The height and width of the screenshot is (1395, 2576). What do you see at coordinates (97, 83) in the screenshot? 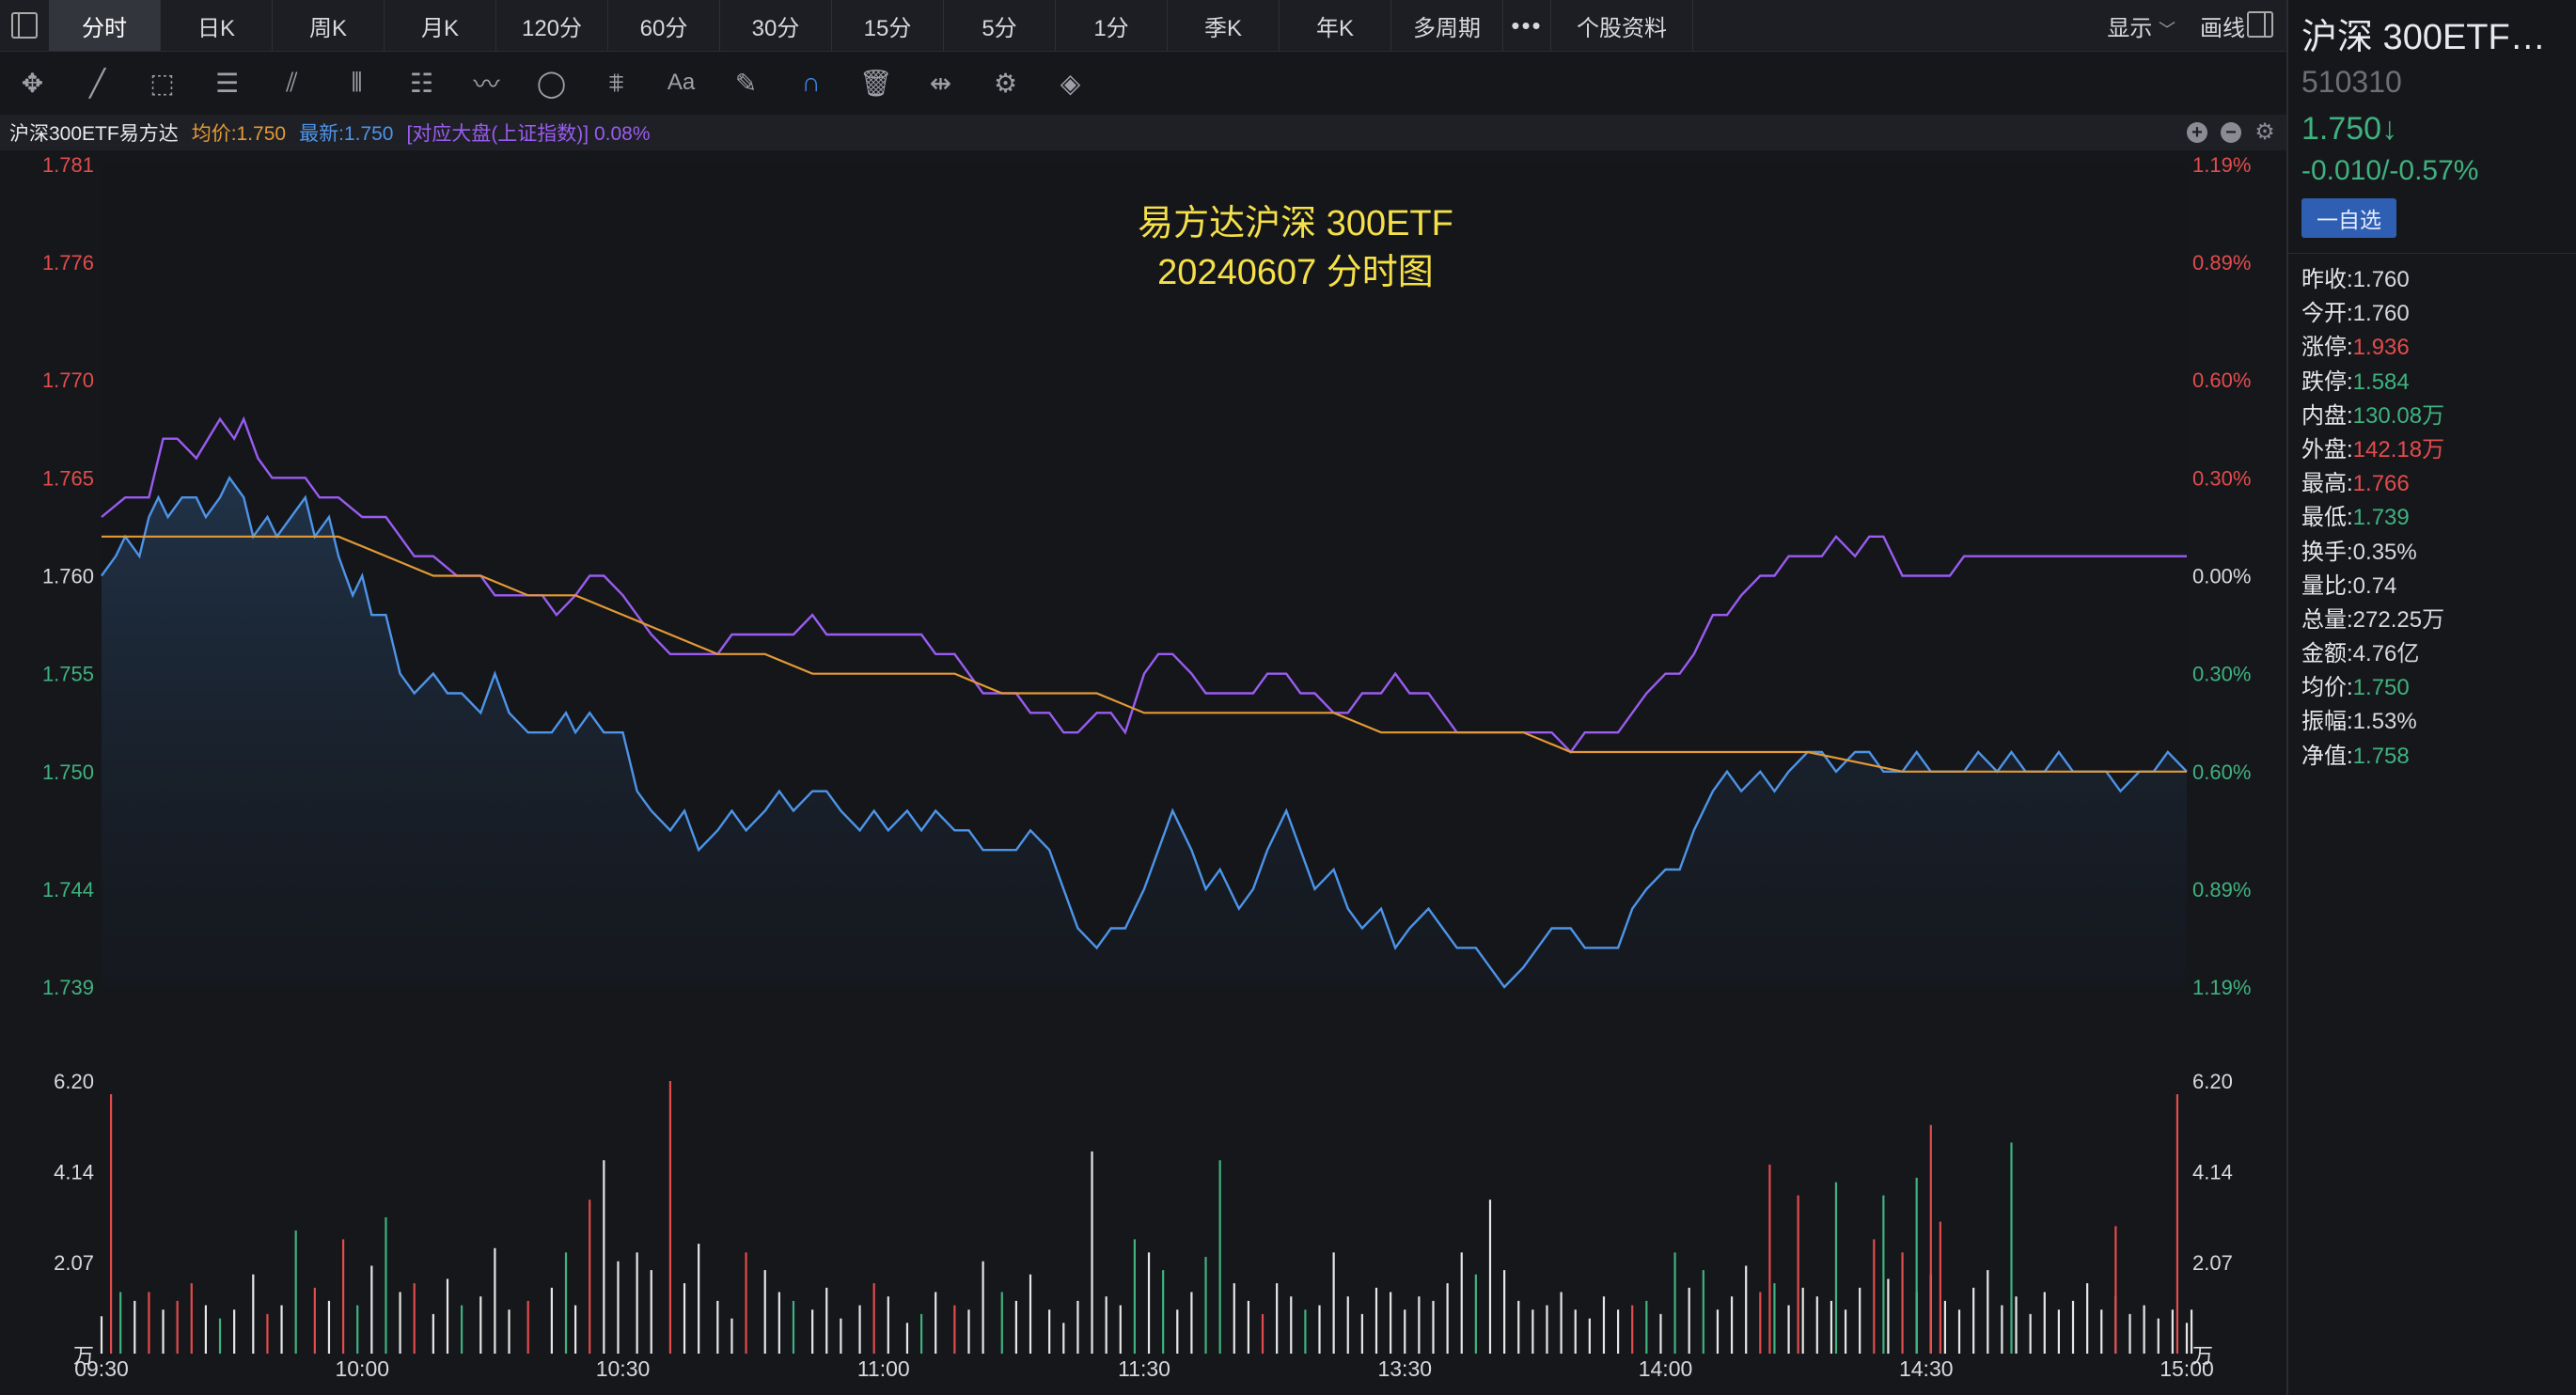
I see `line-icon: ╱` at bounding box center [97, 83].